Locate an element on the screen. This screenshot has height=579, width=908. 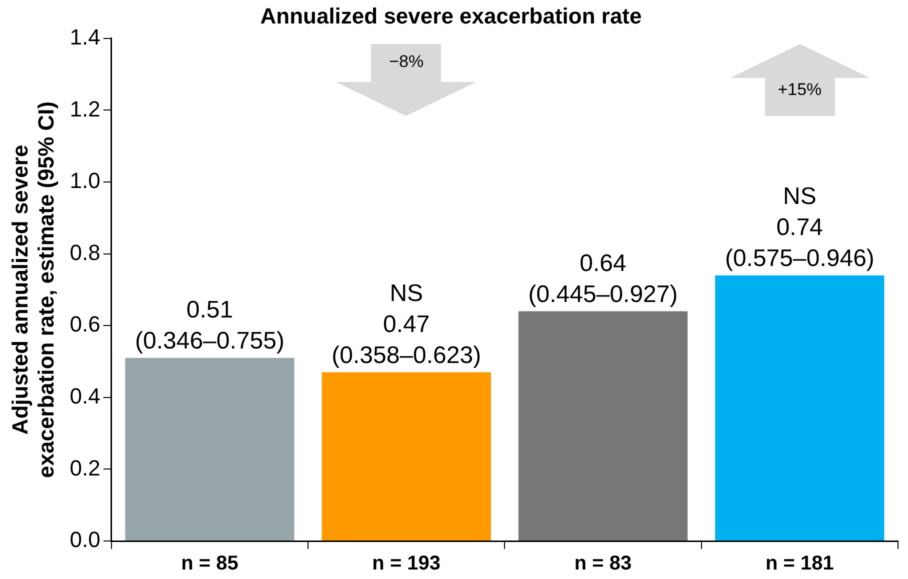
y-tick-label: 0.2 is located at coordinates (85, 467).